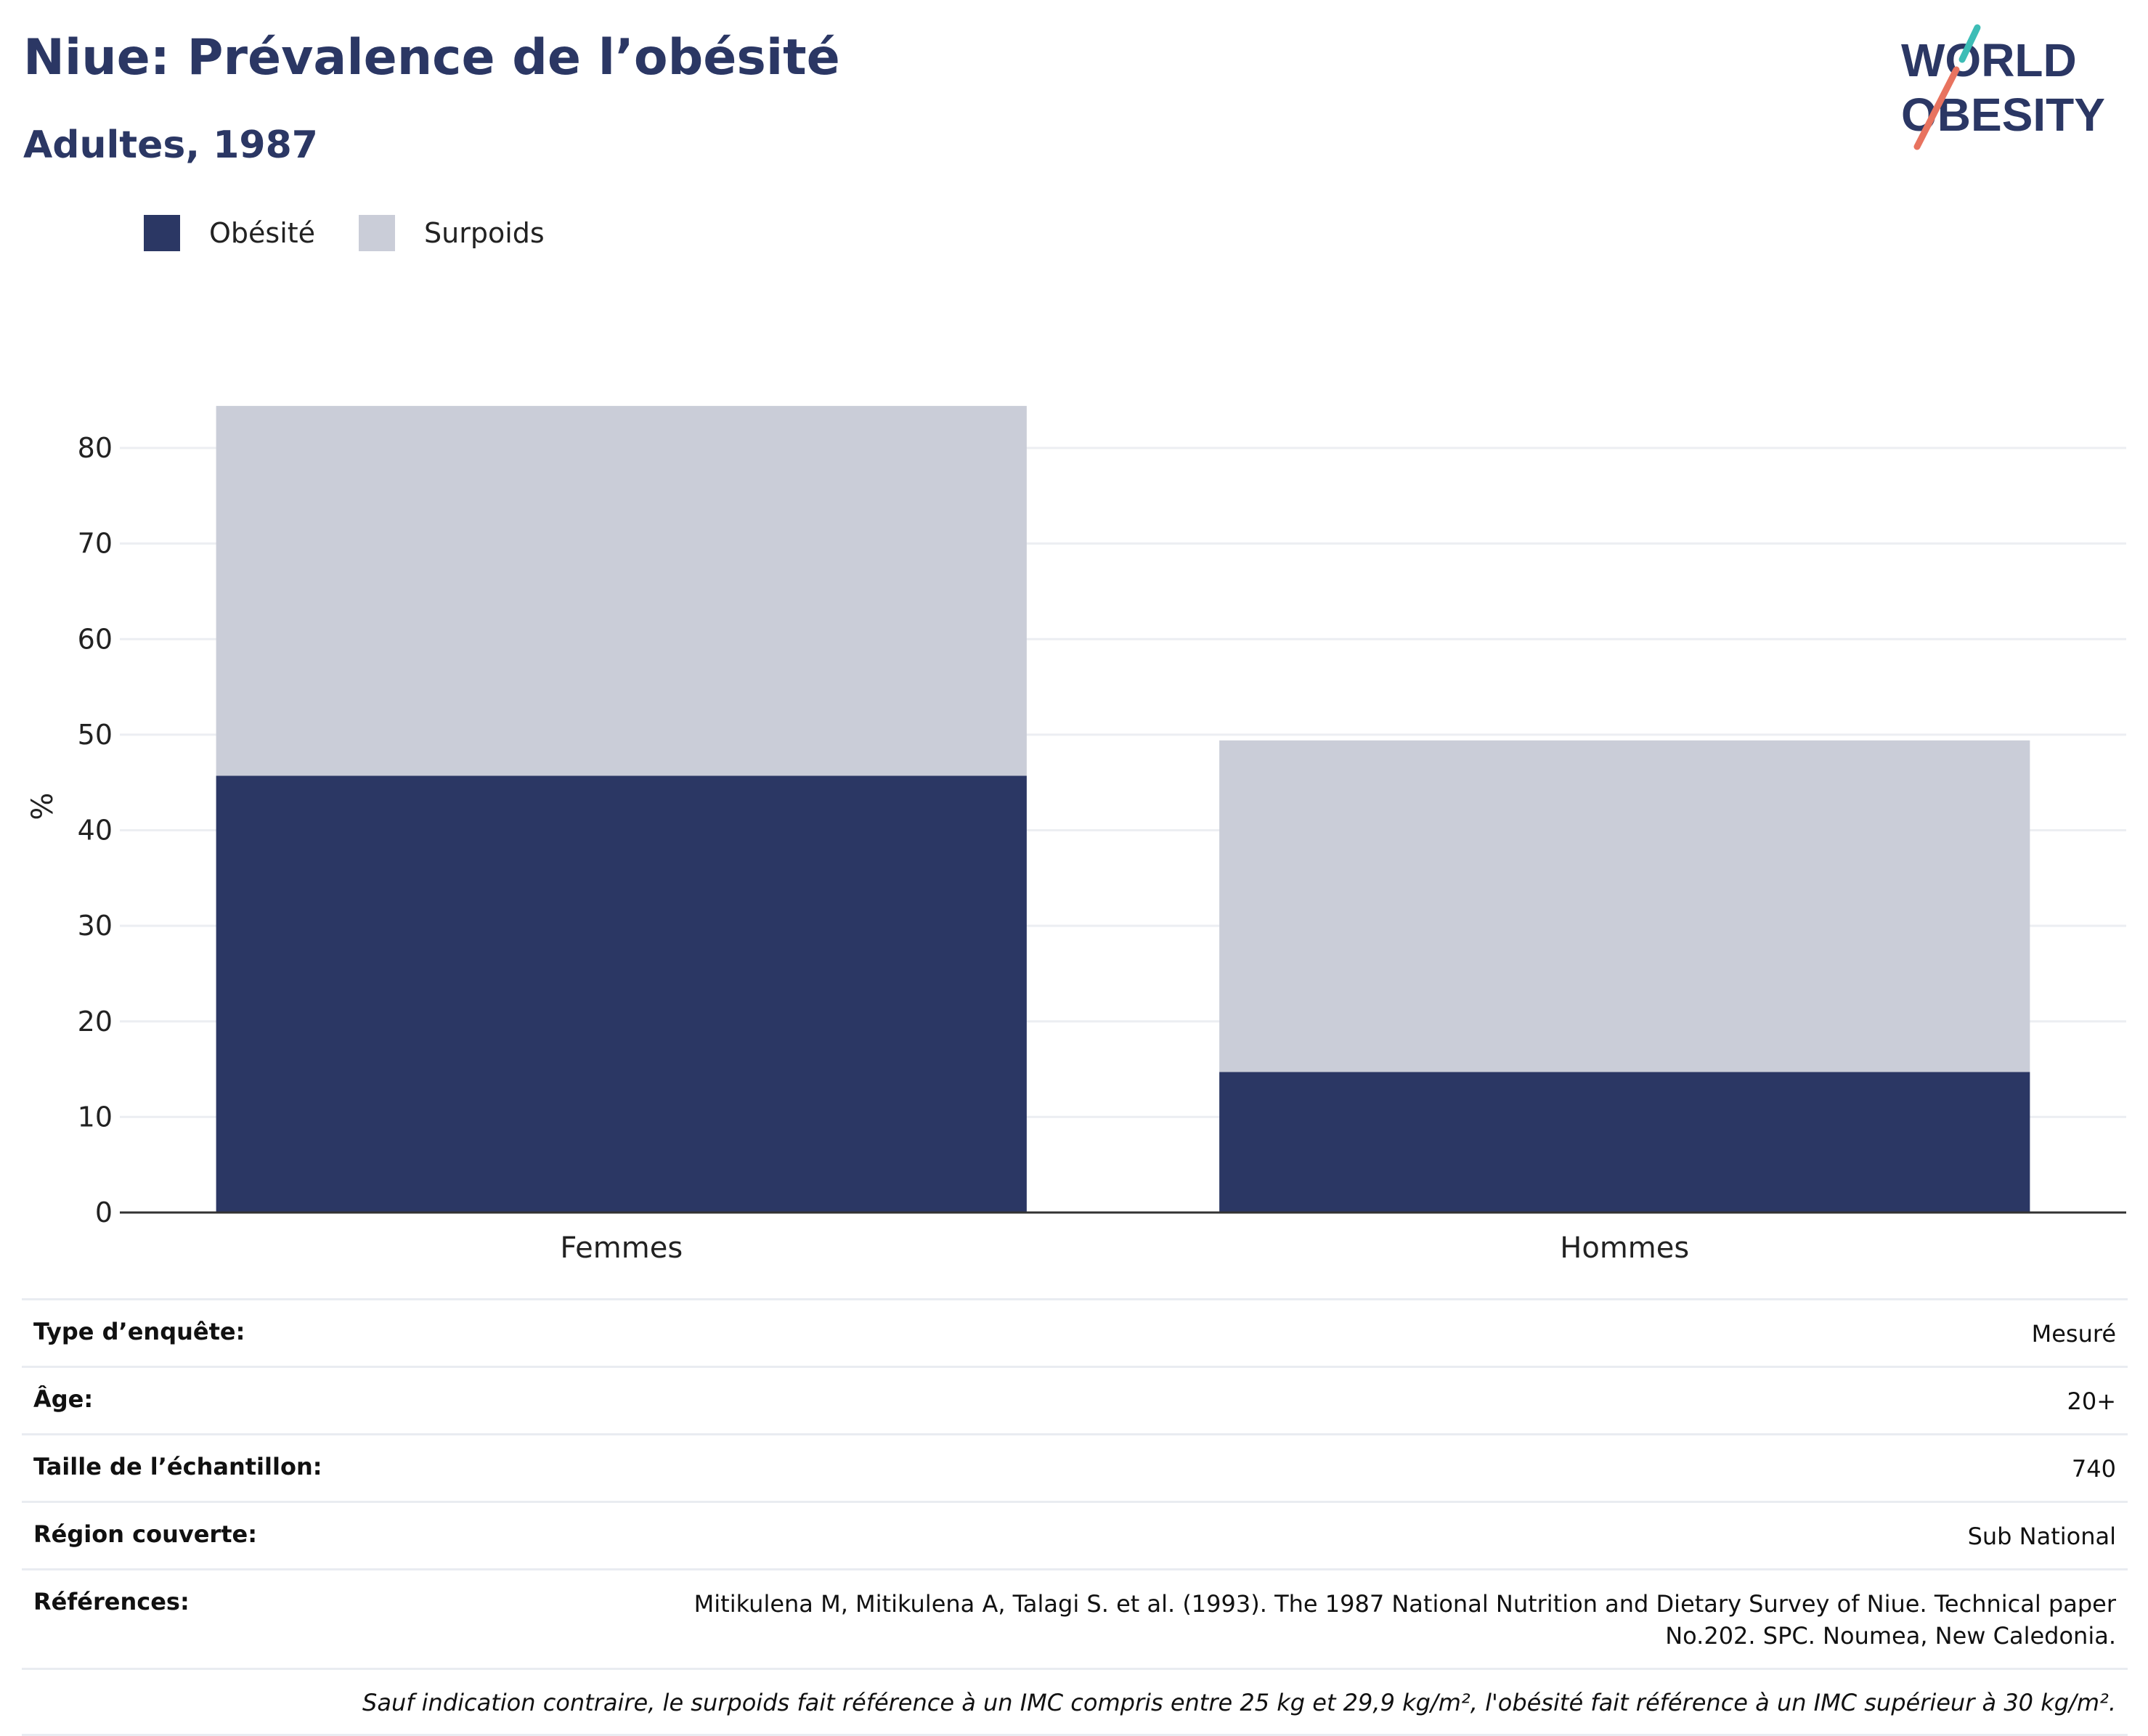  Describe the element at coordinates (431, 57) in the screenshot. I see `chart-title: Niue: Prévalence de l’obésité` at that location.